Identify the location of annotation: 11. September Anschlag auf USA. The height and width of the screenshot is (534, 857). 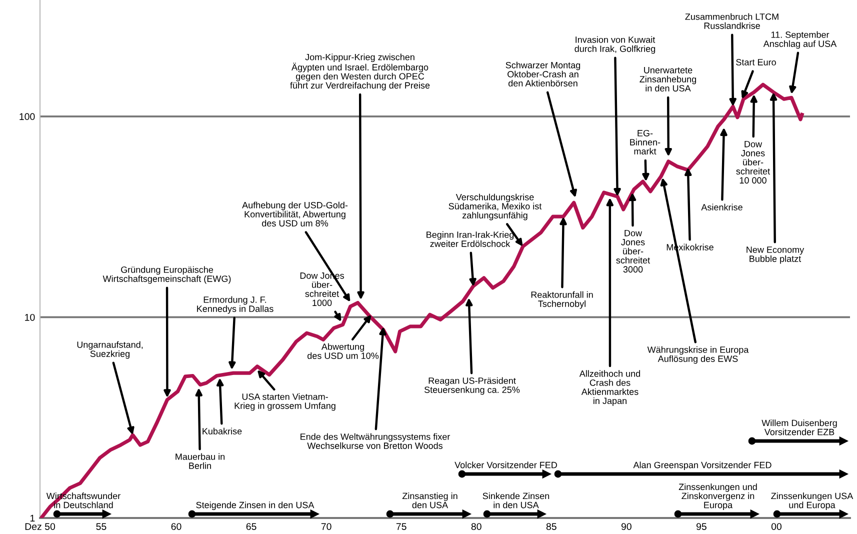
(800, 40).